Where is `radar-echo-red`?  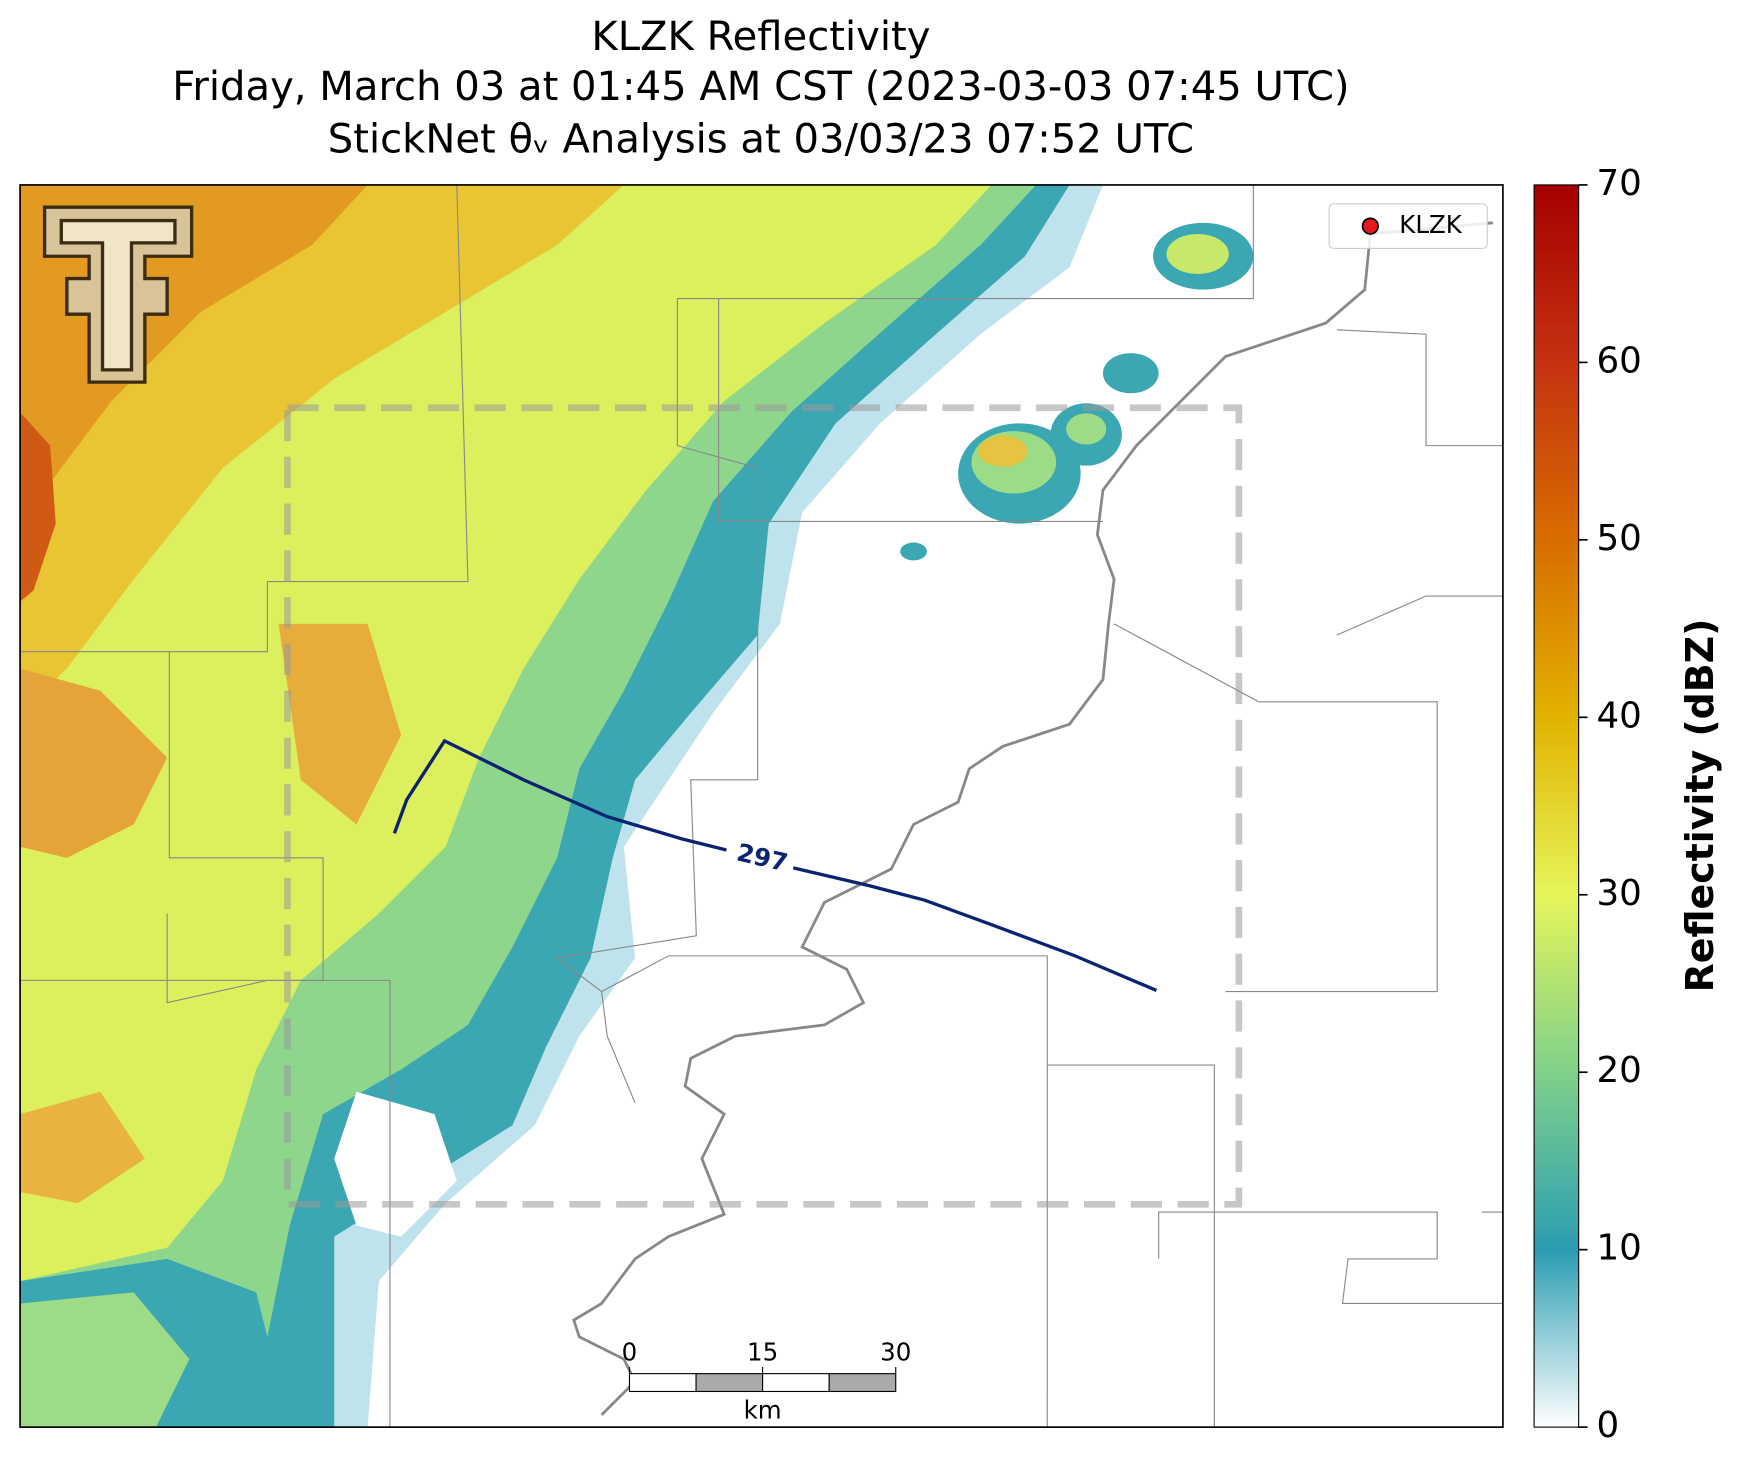
radar-echo-red is located at coordinates (38, 507).